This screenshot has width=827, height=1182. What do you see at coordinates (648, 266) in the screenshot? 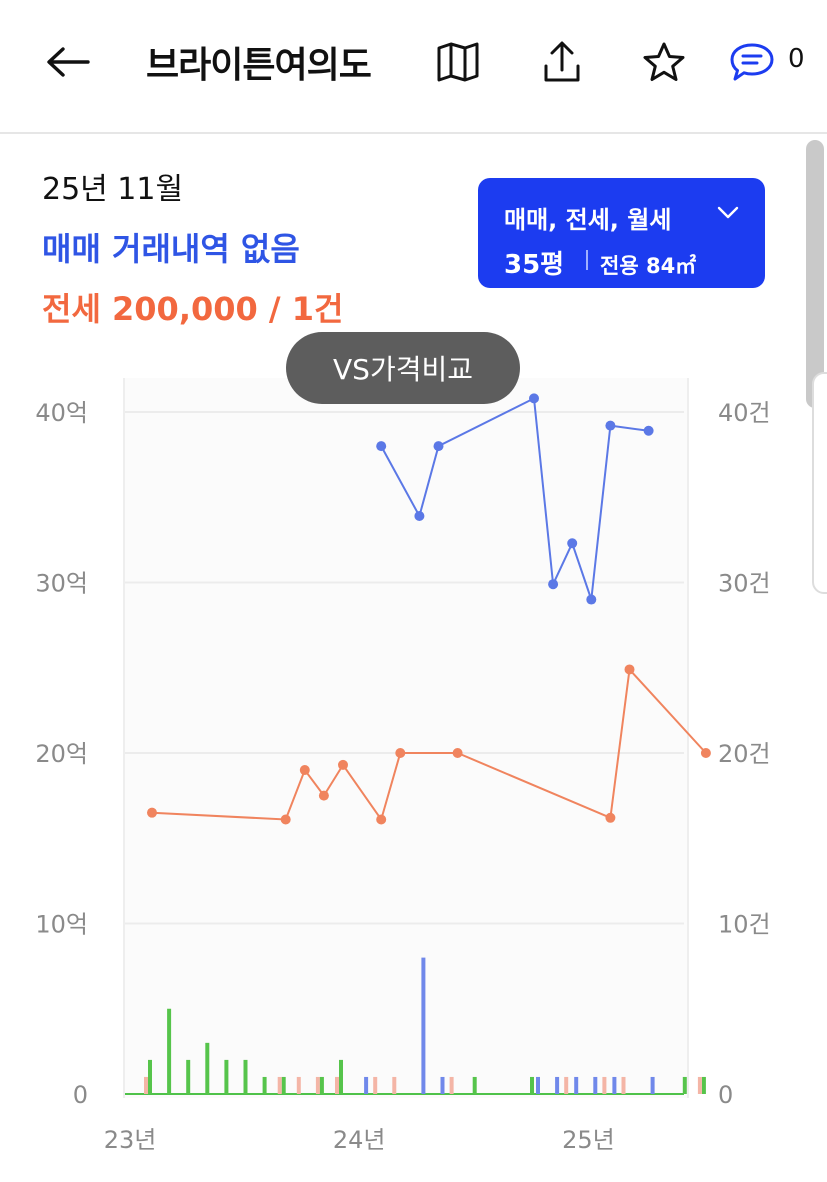
I see `area-label: 전용 84㎡` at bounding box center [648, 266].